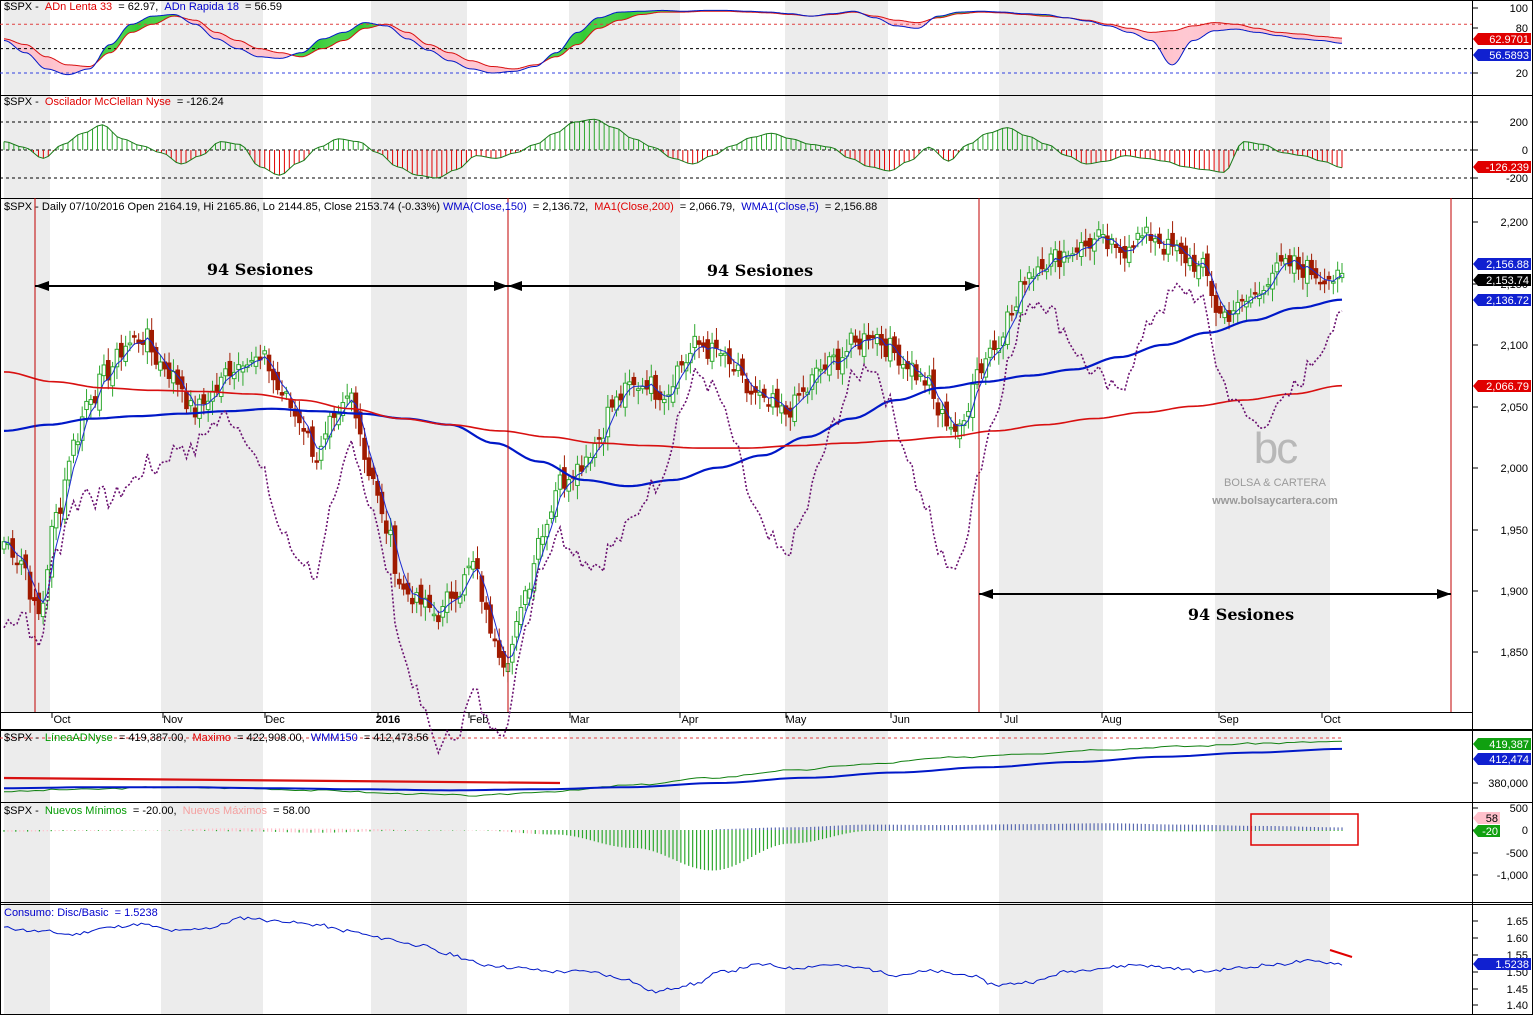 The width and height of the screenshot is (1533, 1015). What do you see at coordinates (201, 7) in the screenshot?
I see `adn-rapida-label: ADn Rapida 18` at bounding box center [201, 7].